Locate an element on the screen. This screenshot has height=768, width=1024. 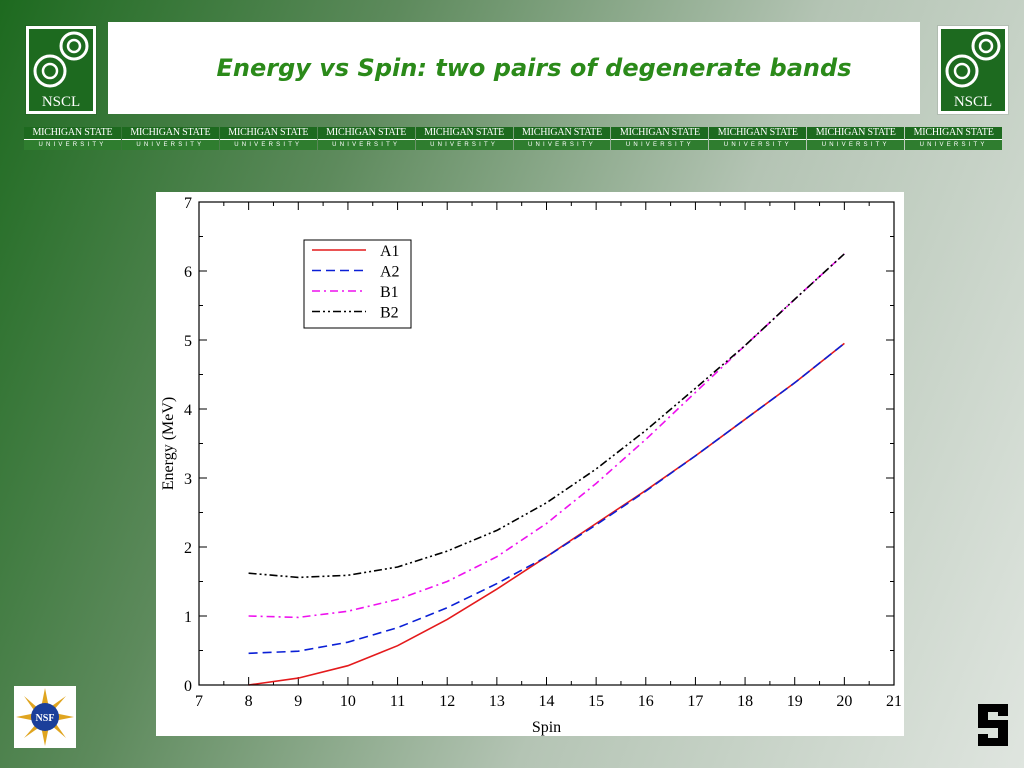
nscl-logo-right: NSCL is located at coordinates (973, 70).